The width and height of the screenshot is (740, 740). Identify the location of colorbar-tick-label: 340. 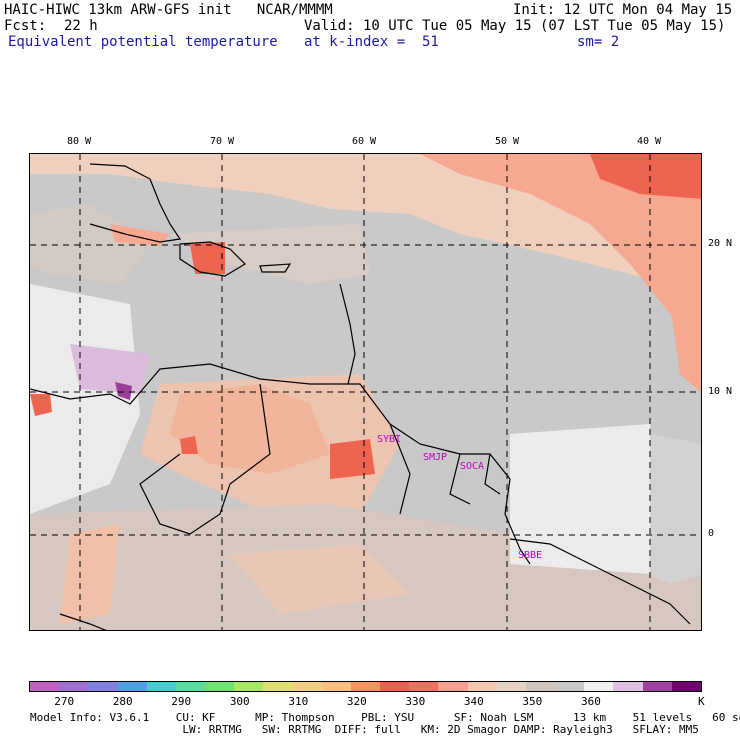
(473, 701).